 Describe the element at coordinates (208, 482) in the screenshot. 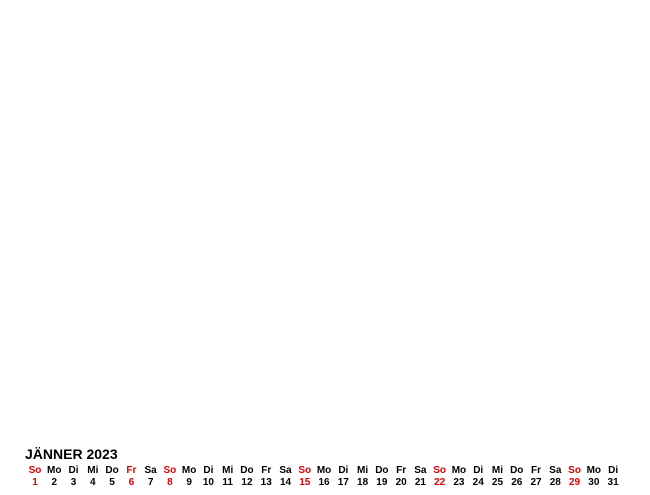

I see `day-number: 10` at that location.